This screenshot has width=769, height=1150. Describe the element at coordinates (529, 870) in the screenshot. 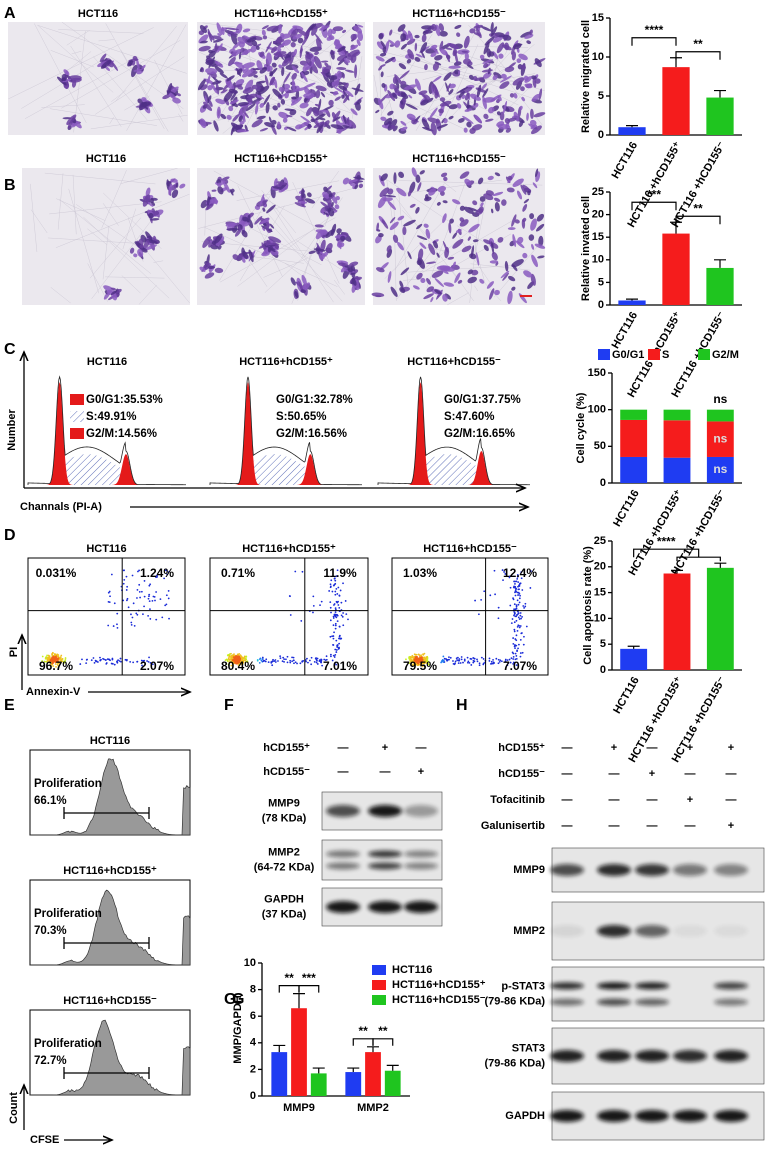

I see `label: MMP9` at that location.